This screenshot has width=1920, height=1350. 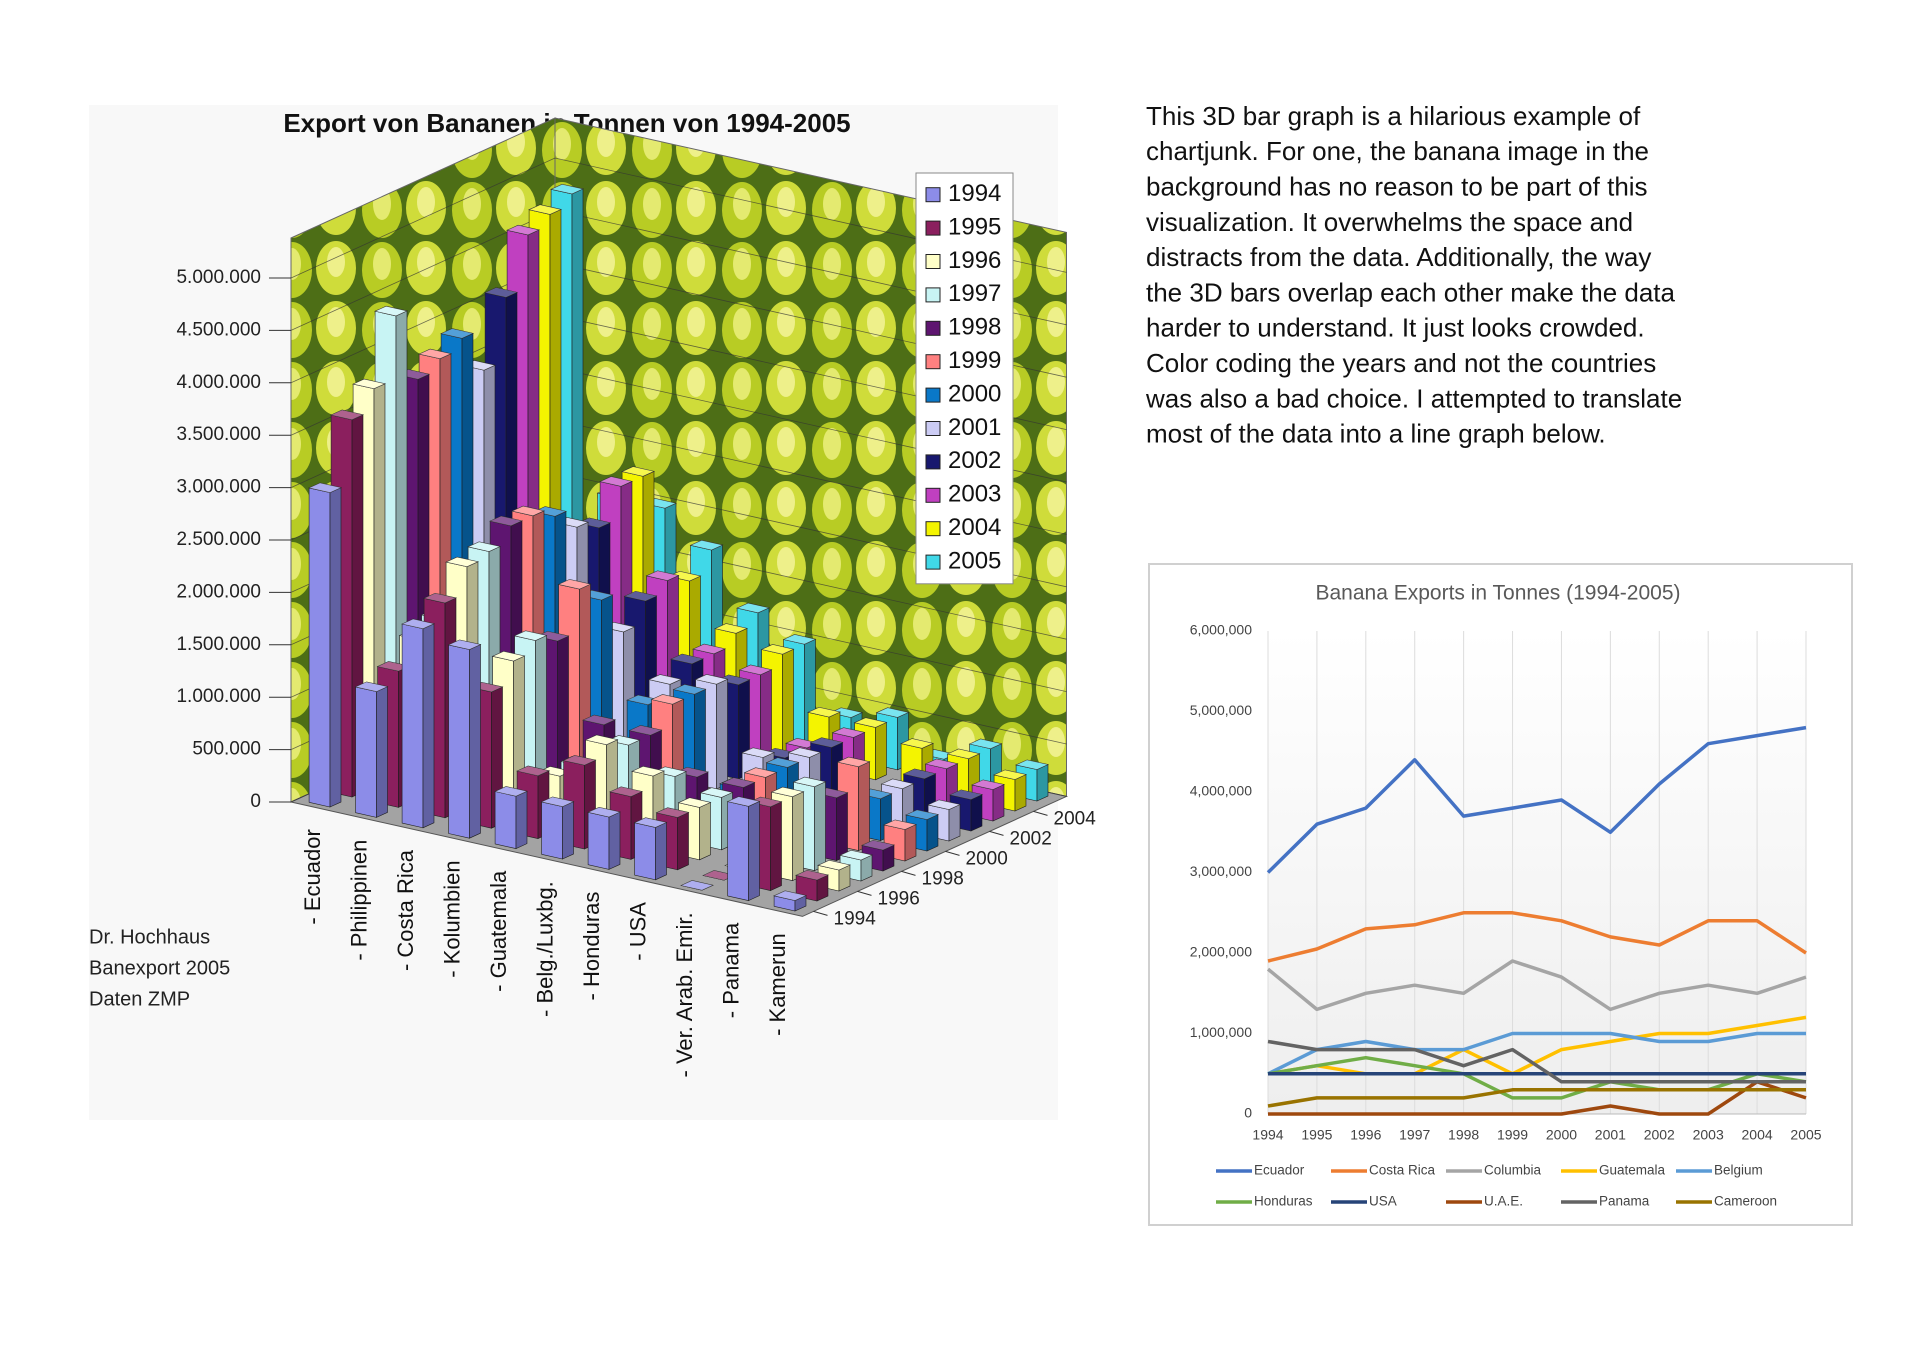 What do you see at coordinates (218, 434) in the screenshot?
I see `y-tick-label: 3.500.000` at bounding box center [218, 434].